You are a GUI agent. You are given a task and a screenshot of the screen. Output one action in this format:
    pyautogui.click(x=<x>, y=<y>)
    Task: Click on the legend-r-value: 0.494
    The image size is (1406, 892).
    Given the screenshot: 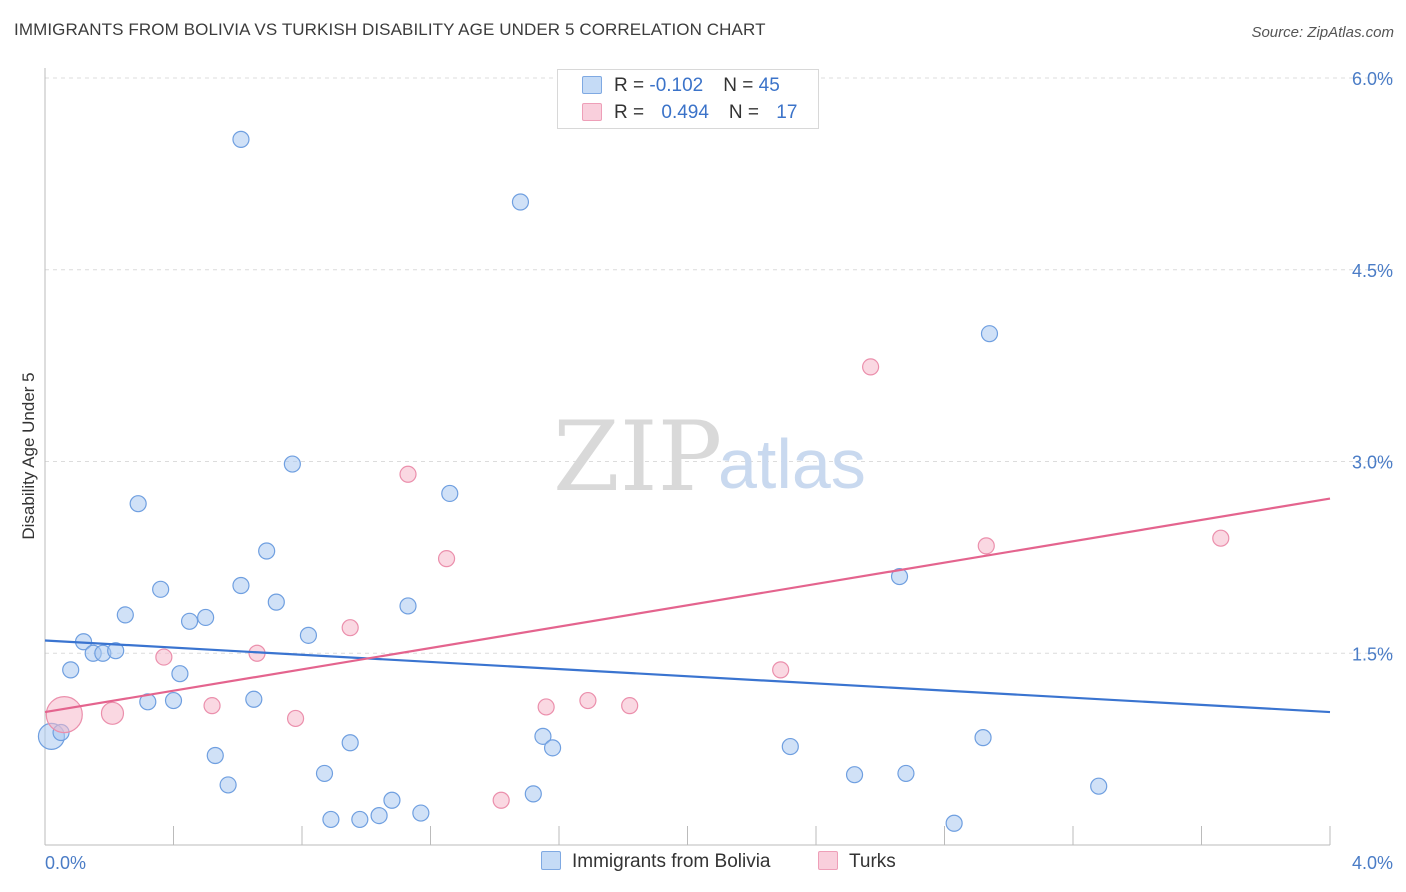 What is the action you would take?
    pyautogui.click(x=685, y=112)
    